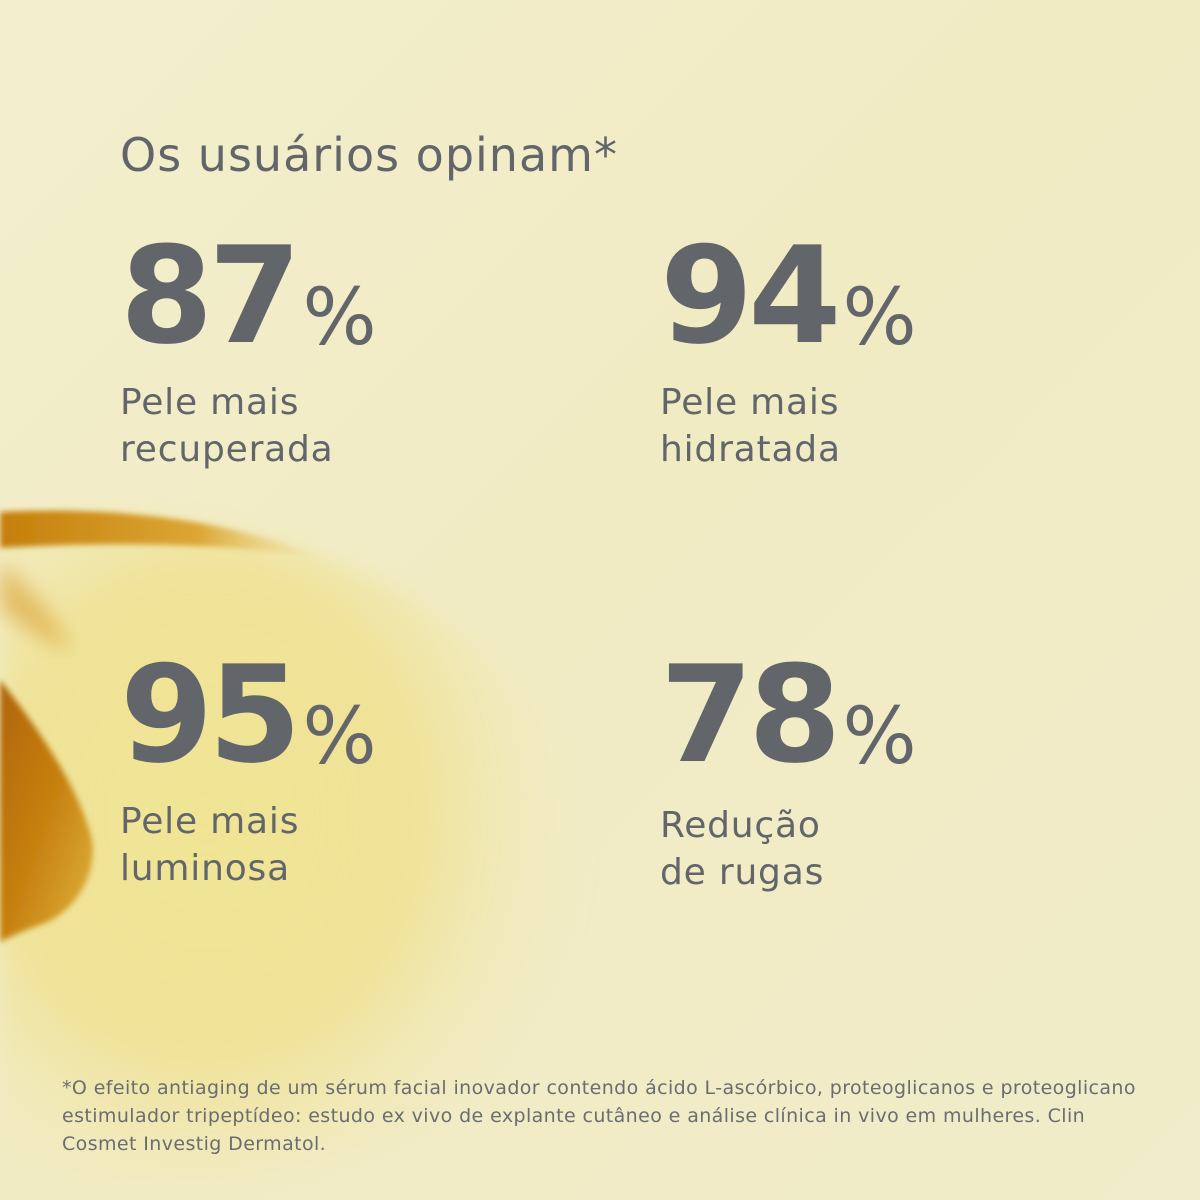 This screenshot has width=1200, height=1200. Describe the element at coordinates (750, 449) in the screenshot. I see `stat-label-line: hidratada` at that location.